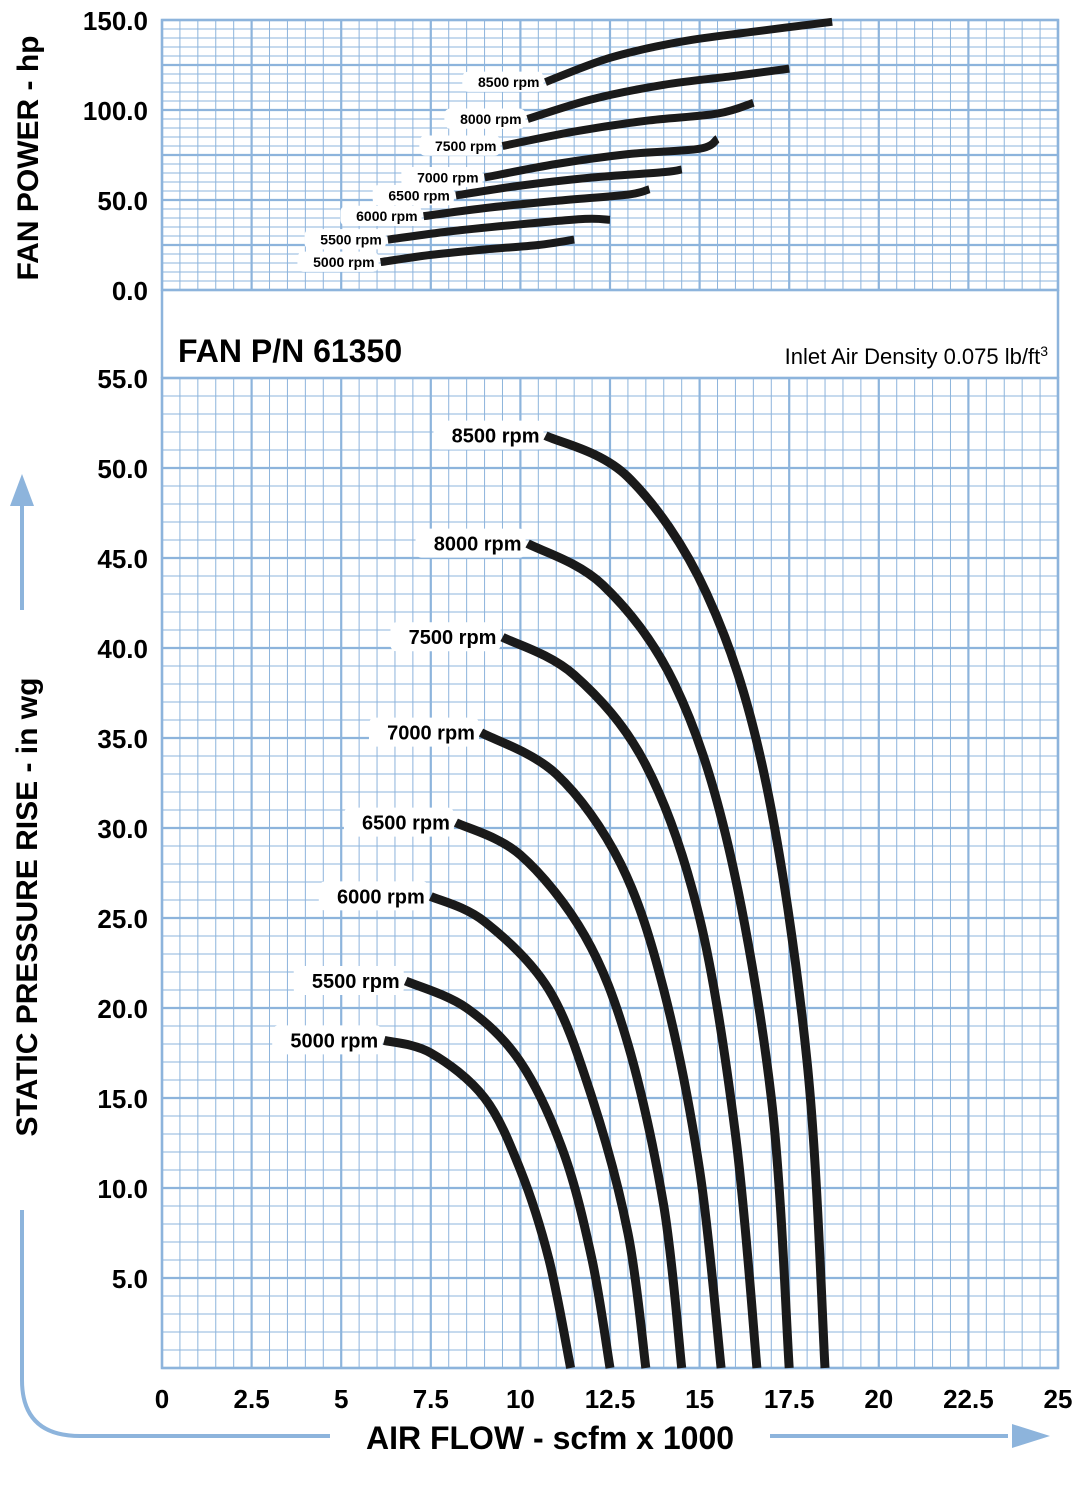 The image size is (1082, 1486). What do you see at coordinates (122, 829) in the screenshot?
I see `pressure-y-tick-label: 30.0` at bounding box center [122, 829].